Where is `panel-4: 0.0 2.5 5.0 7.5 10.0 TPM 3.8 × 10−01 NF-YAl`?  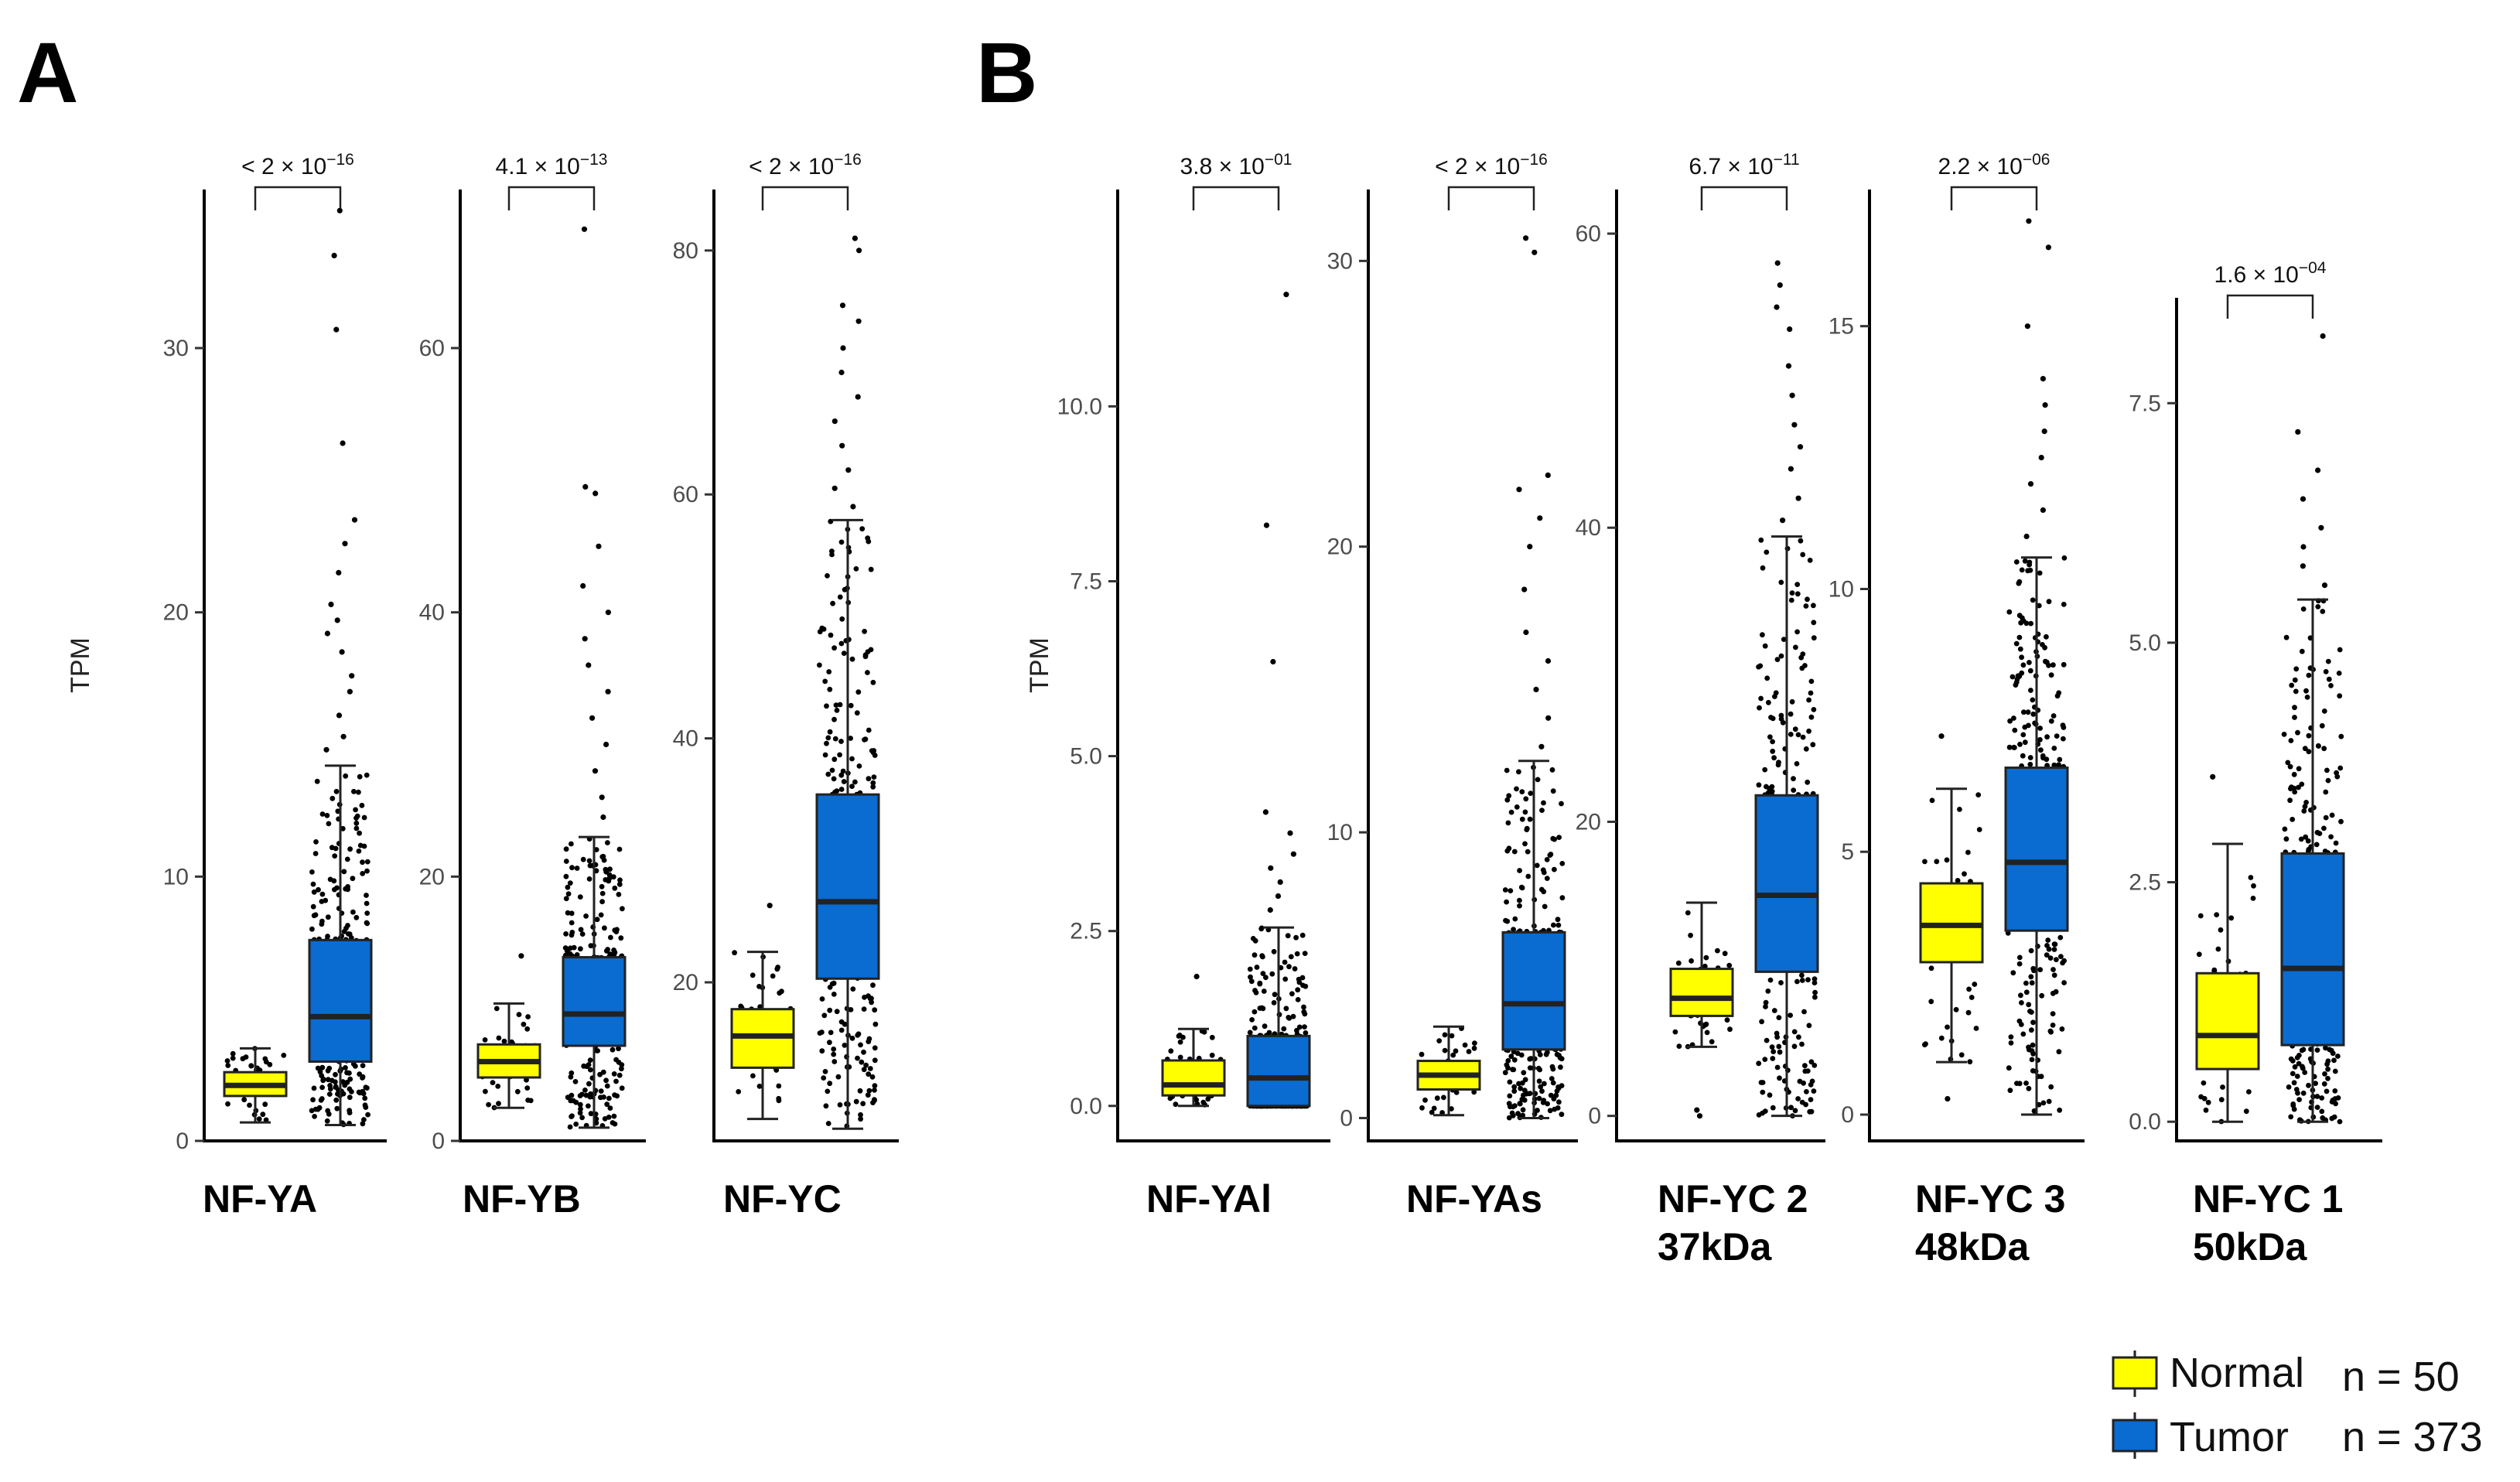 panel-4: 0.0 2.5 5.0 7.5 10.0 TPM 3.8 × 10−01 NF-YAl is located at coordinates (1177, 686).